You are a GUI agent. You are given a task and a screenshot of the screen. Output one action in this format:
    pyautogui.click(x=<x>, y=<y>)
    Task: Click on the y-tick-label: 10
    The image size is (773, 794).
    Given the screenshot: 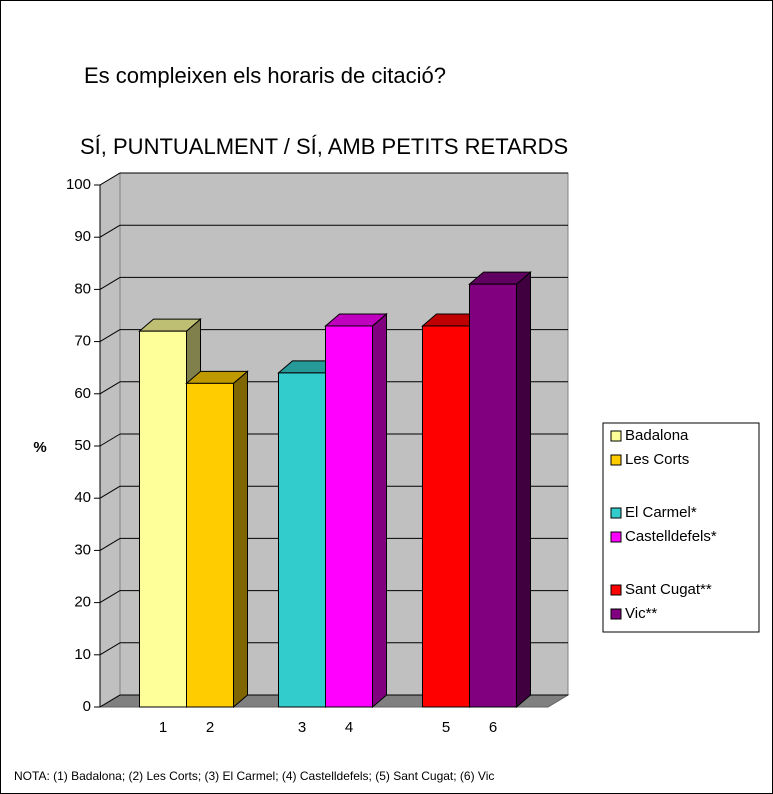 What is the action you would take?
    pyautogui.click(x=82, y=654)
    